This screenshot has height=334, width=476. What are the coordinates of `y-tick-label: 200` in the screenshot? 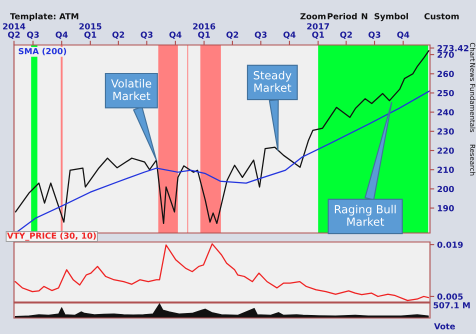 It's located at (446, 189).